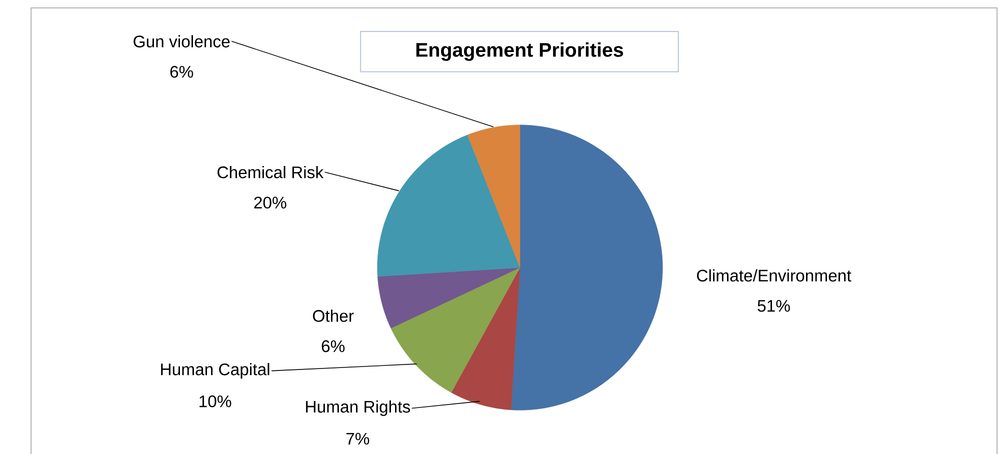  I want to click on data-label: 7%, so click(358, 438).